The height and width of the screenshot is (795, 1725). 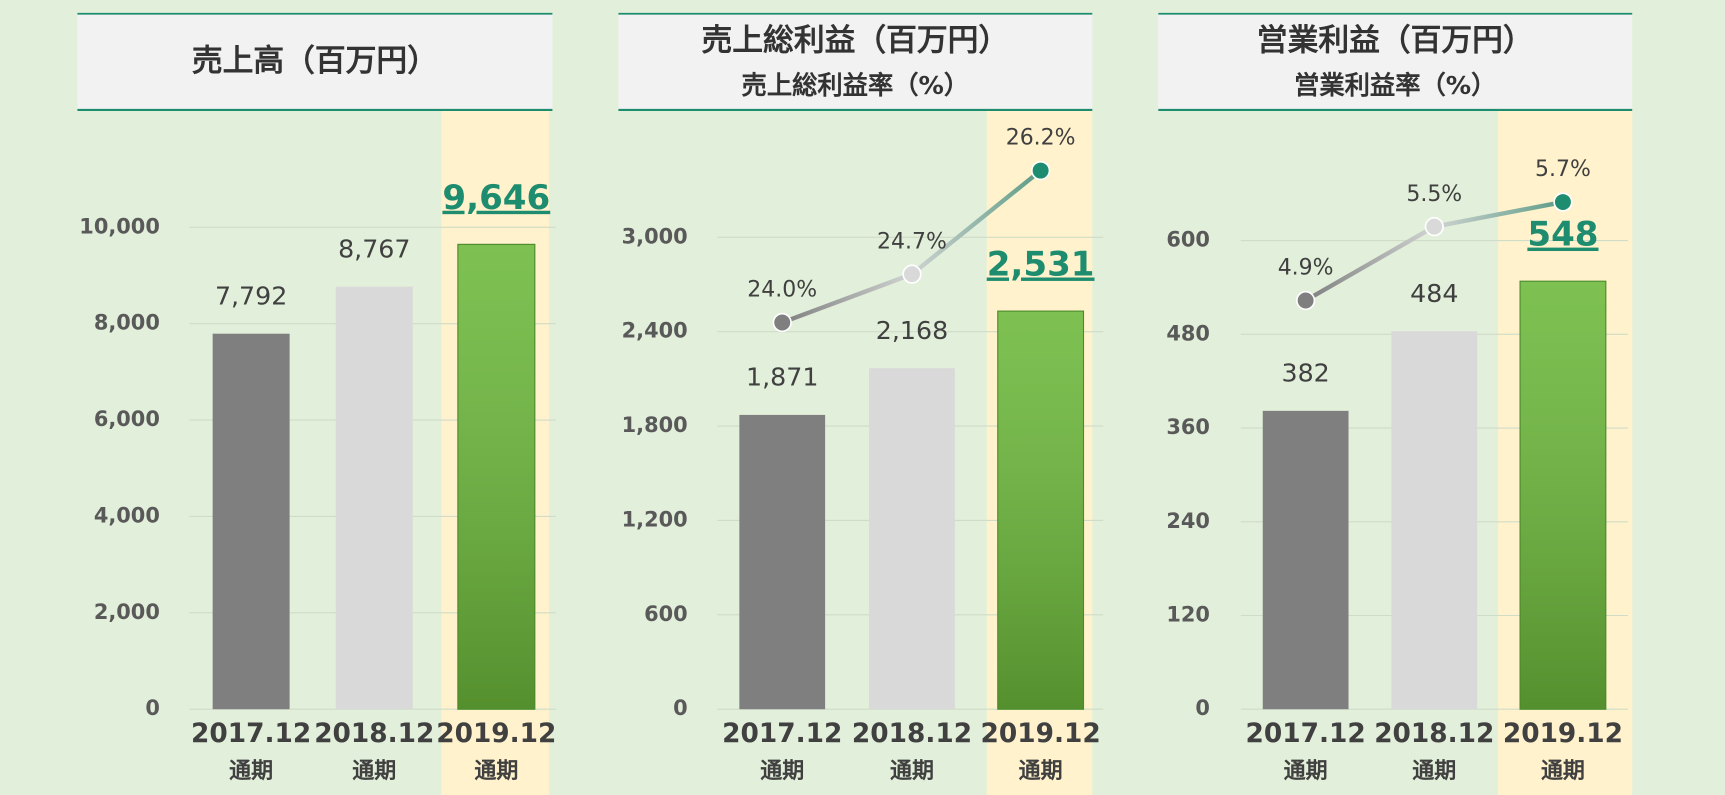 What do you see at coordinates (1306, 268) in the screenshot?
I see `line-value-label: 4.9%` at bounding box center [1306, 268].